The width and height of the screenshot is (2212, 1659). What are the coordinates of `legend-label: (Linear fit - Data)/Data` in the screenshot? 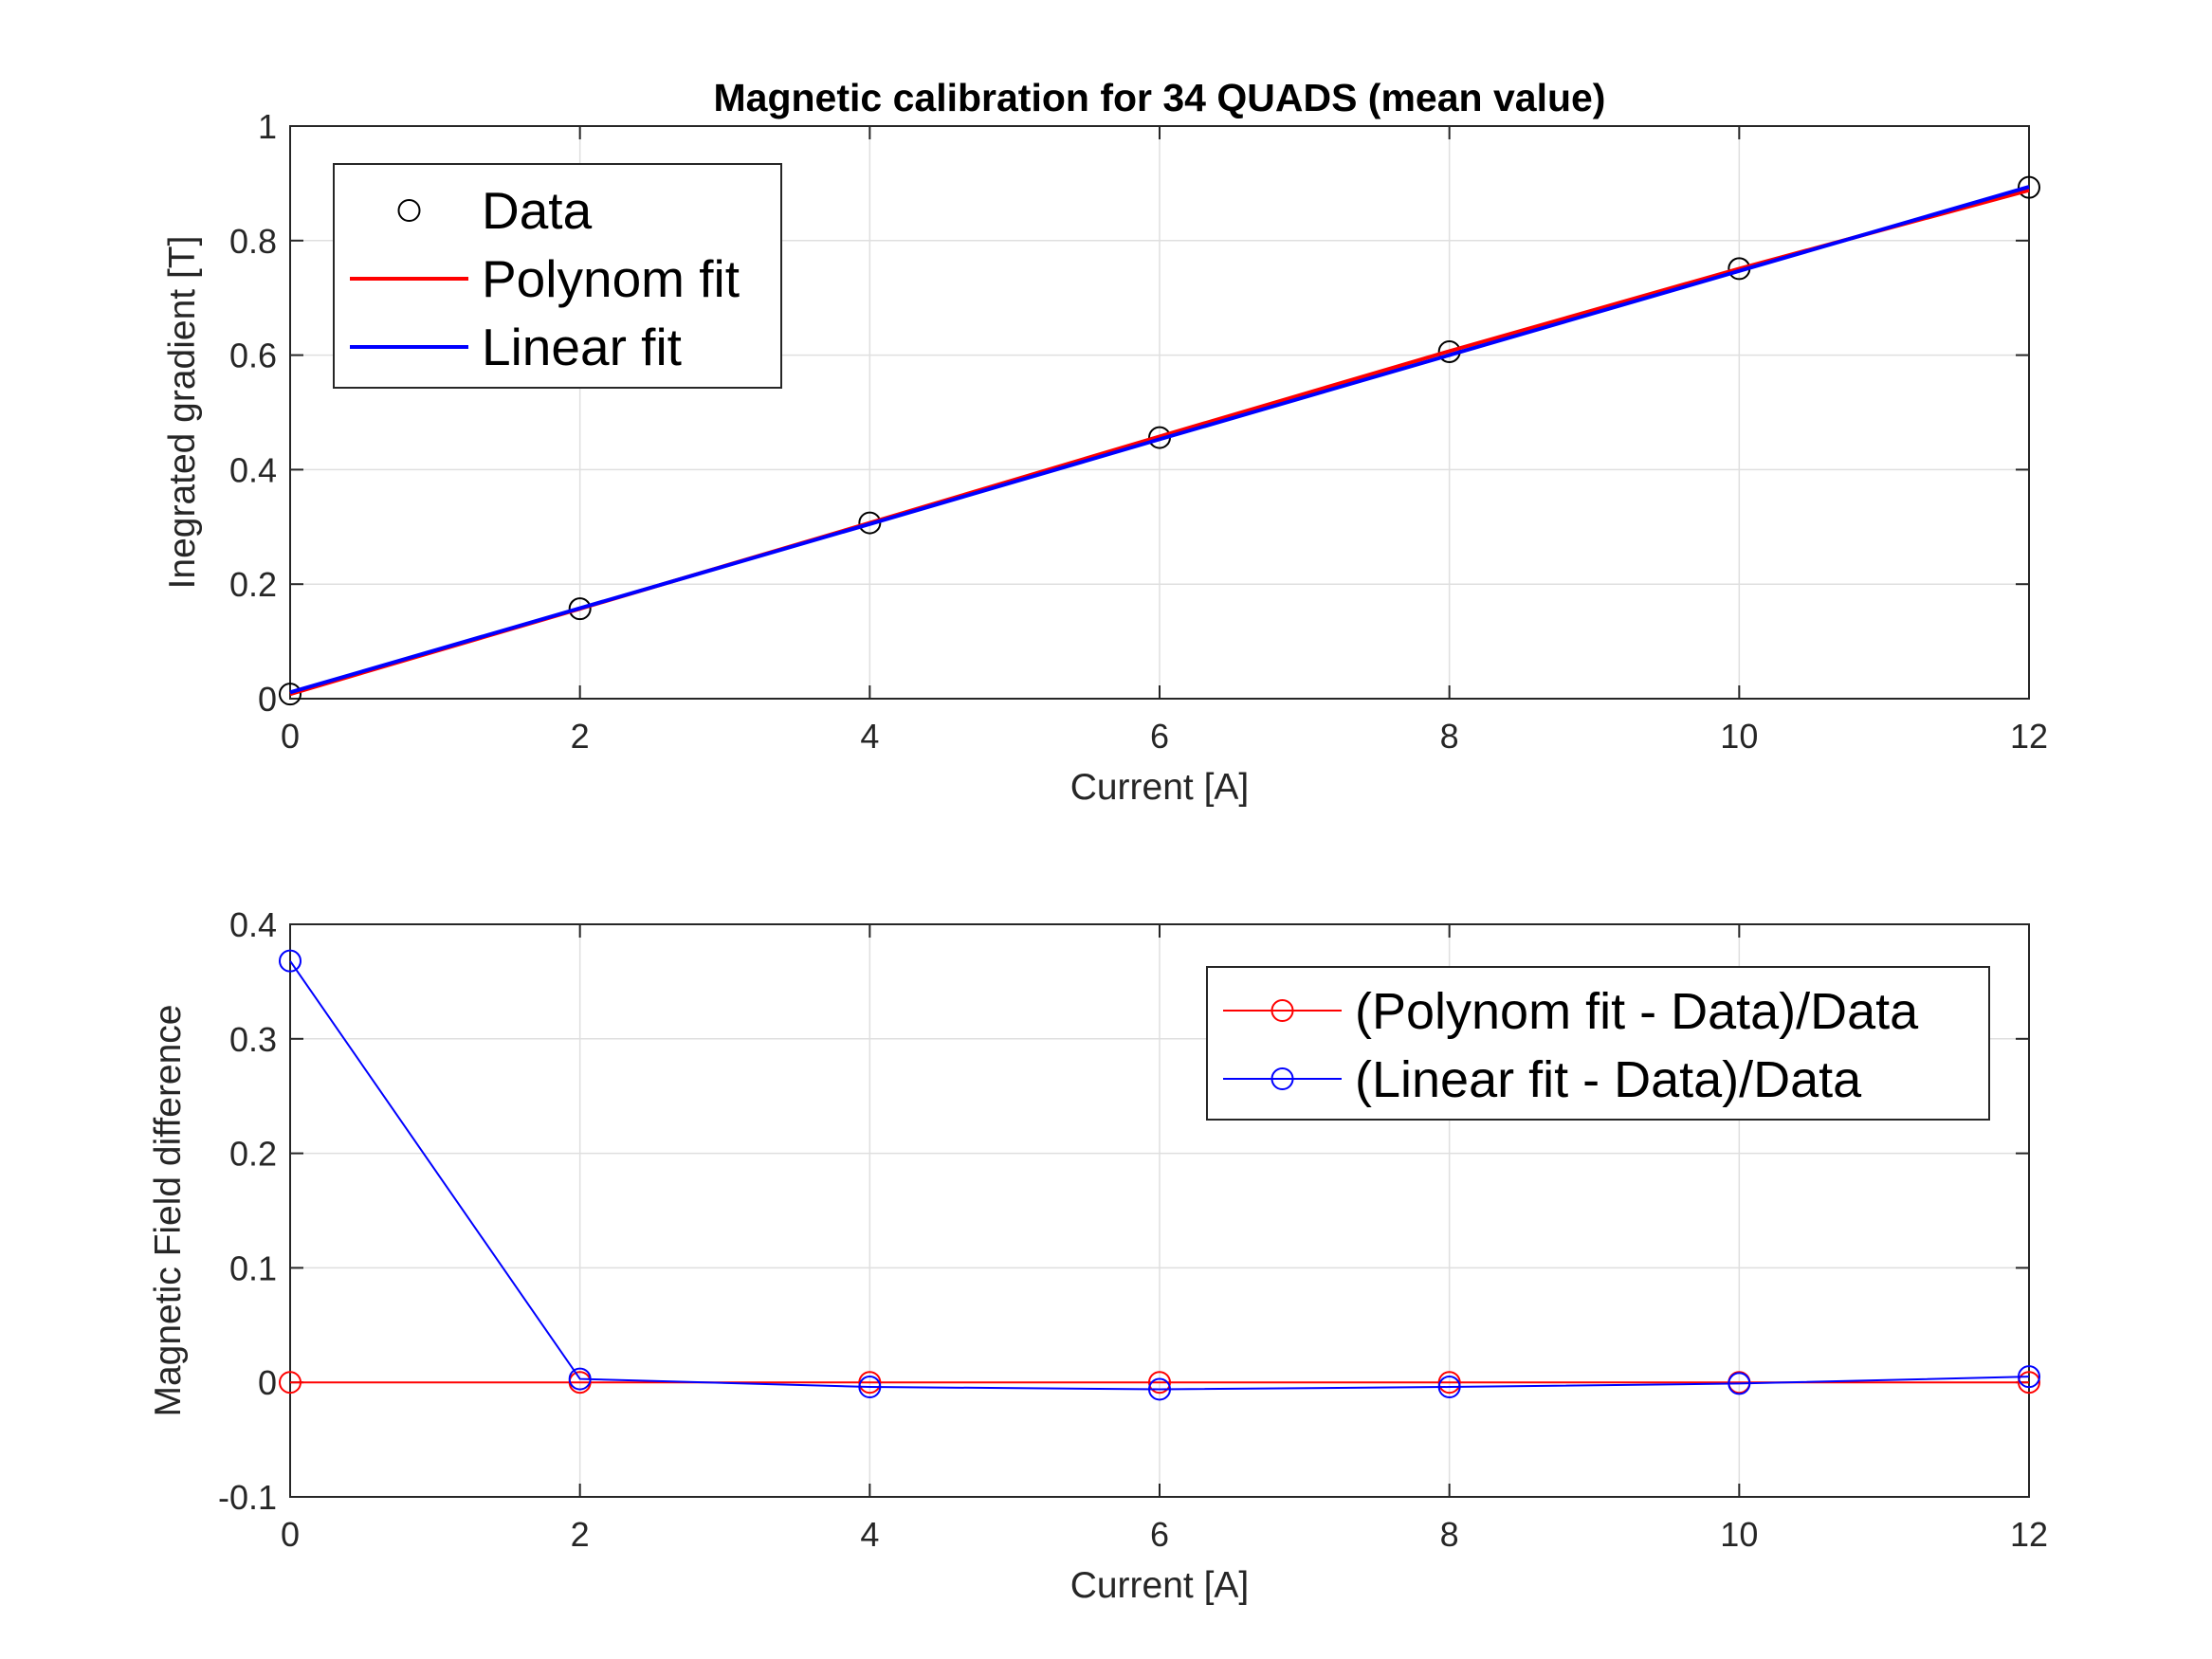 It's located at (1608, 1079).